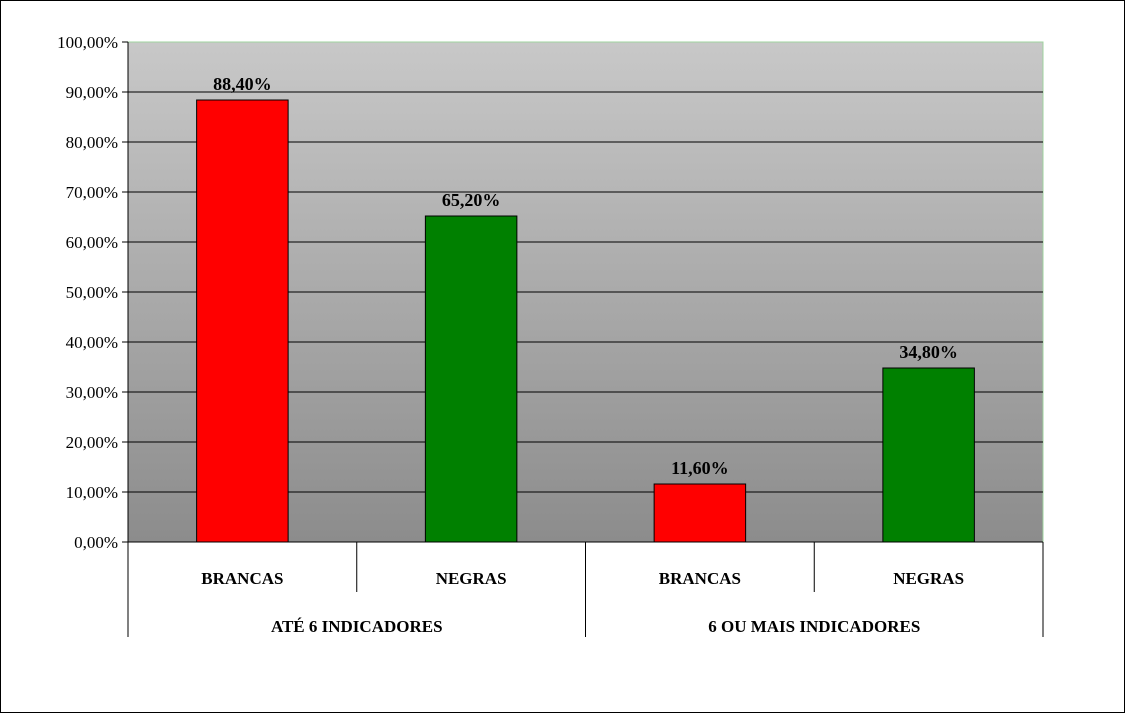 This screenshot has width=1125, height=713. What do you see at coordinates (700, 468) in the screenshot?
I see `data-label: 11,60%` at bounding box center [700, 468].